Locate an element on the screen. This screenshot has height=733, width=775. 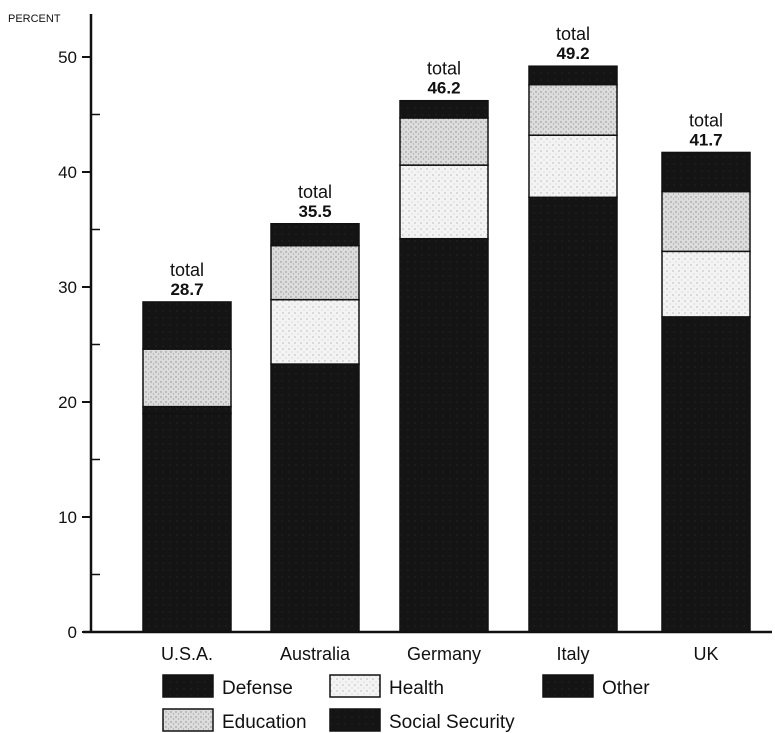
y-tick-label: 50 is located at coordinates (67, 57).